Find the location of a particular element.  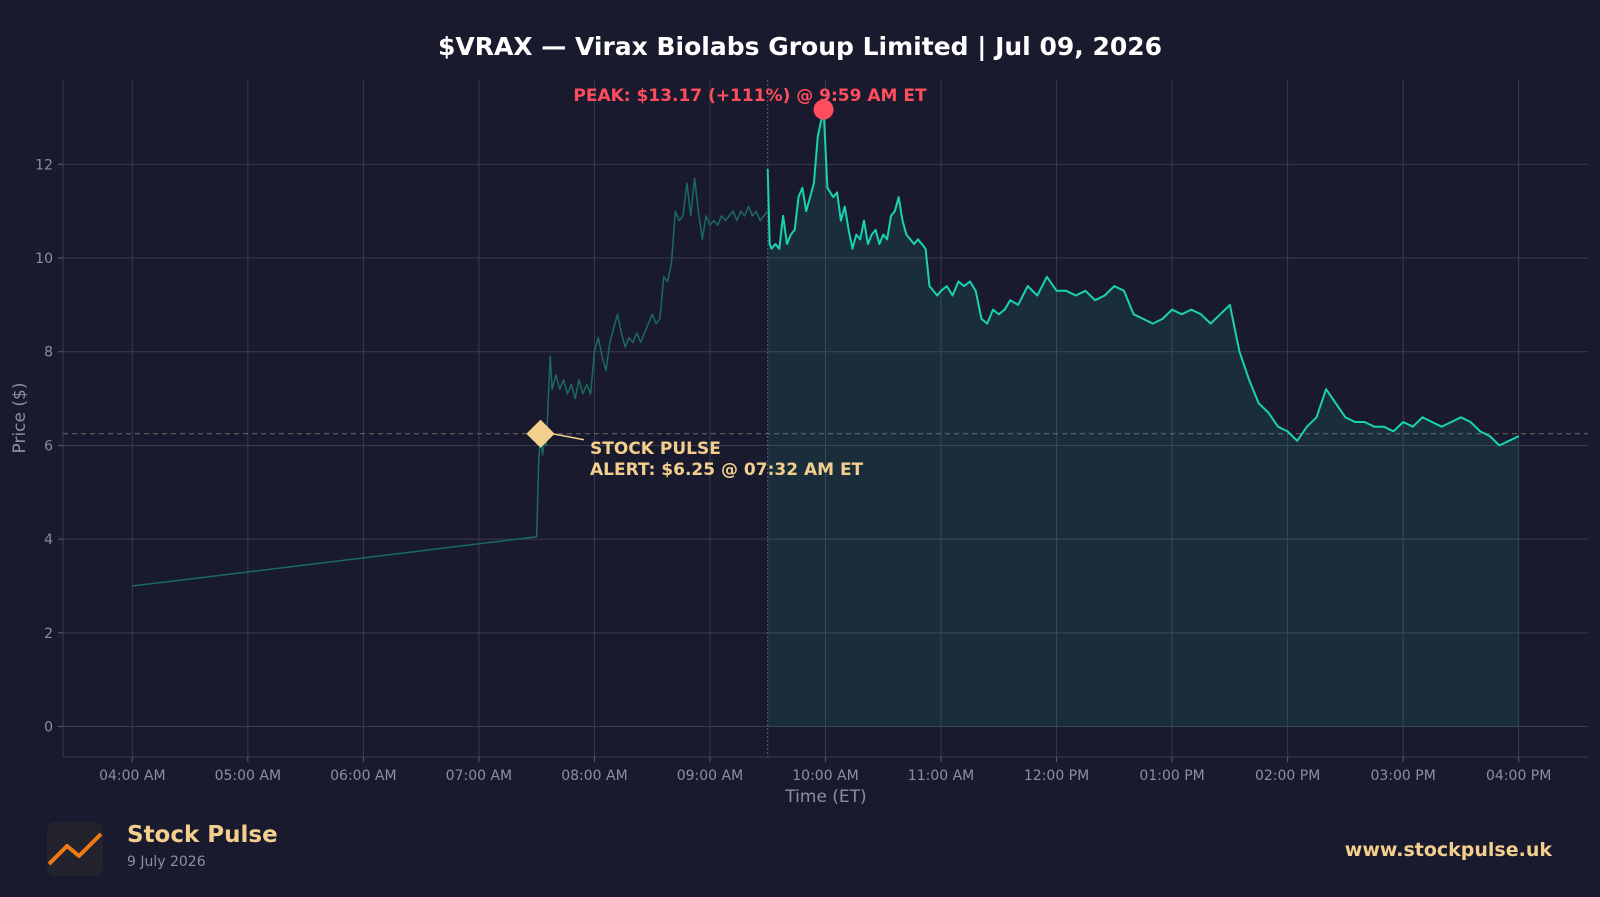

x-tick-label: 09:00 AM is located at coordinates (710, 776).